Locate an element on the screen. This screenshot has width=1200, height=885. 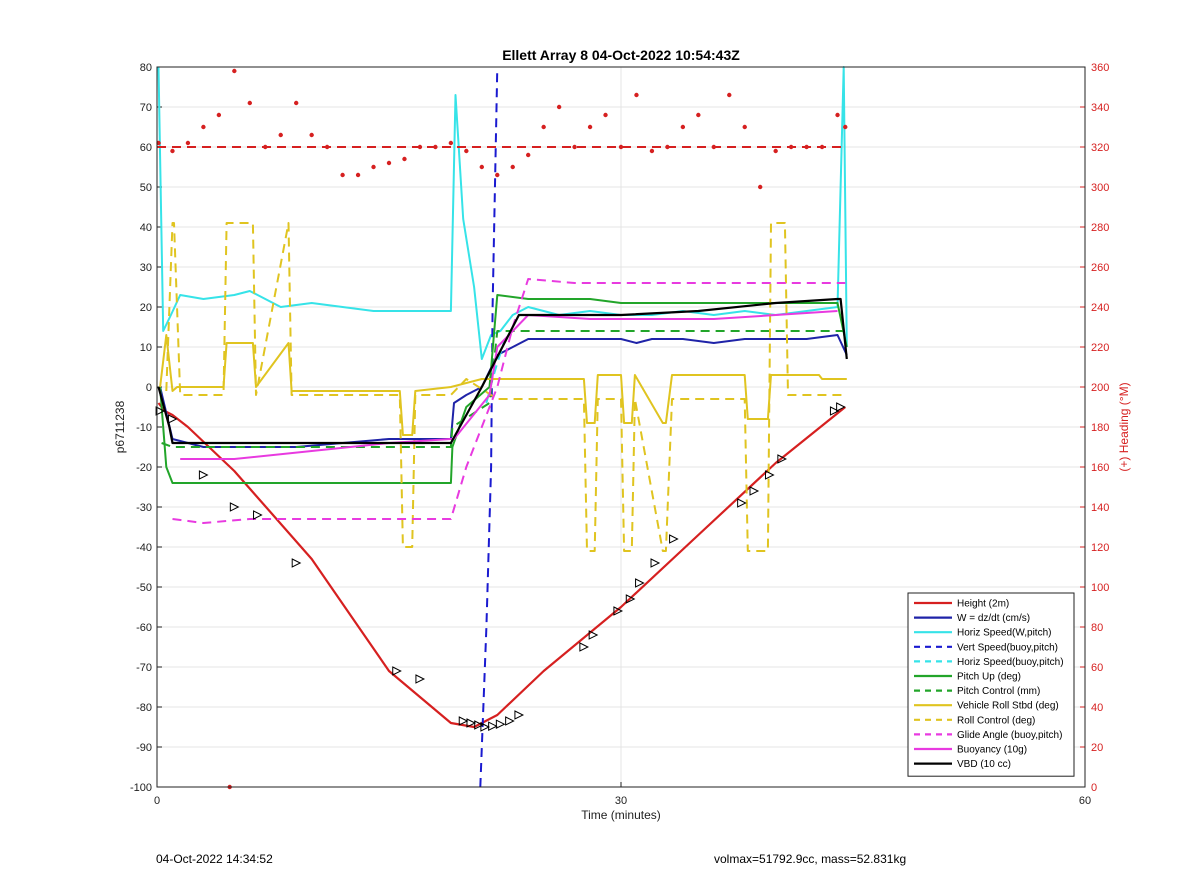
y-tick-label: 40 is located at coordinates (146, 228).